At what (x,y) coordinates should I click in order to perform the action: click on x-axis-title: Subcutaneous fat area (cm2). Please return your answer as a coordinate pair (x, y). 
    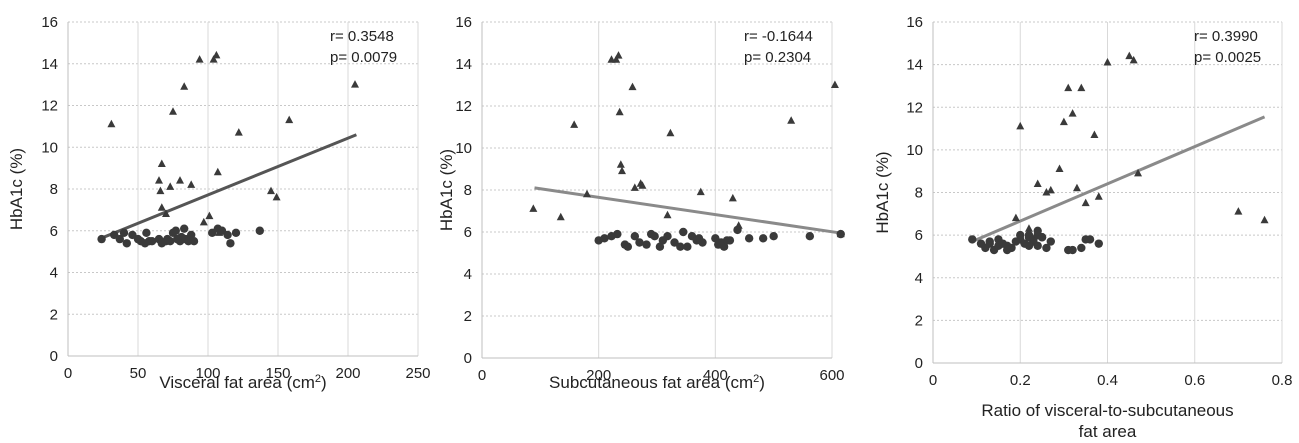
    Looking at the image, I should click on (657, 382).